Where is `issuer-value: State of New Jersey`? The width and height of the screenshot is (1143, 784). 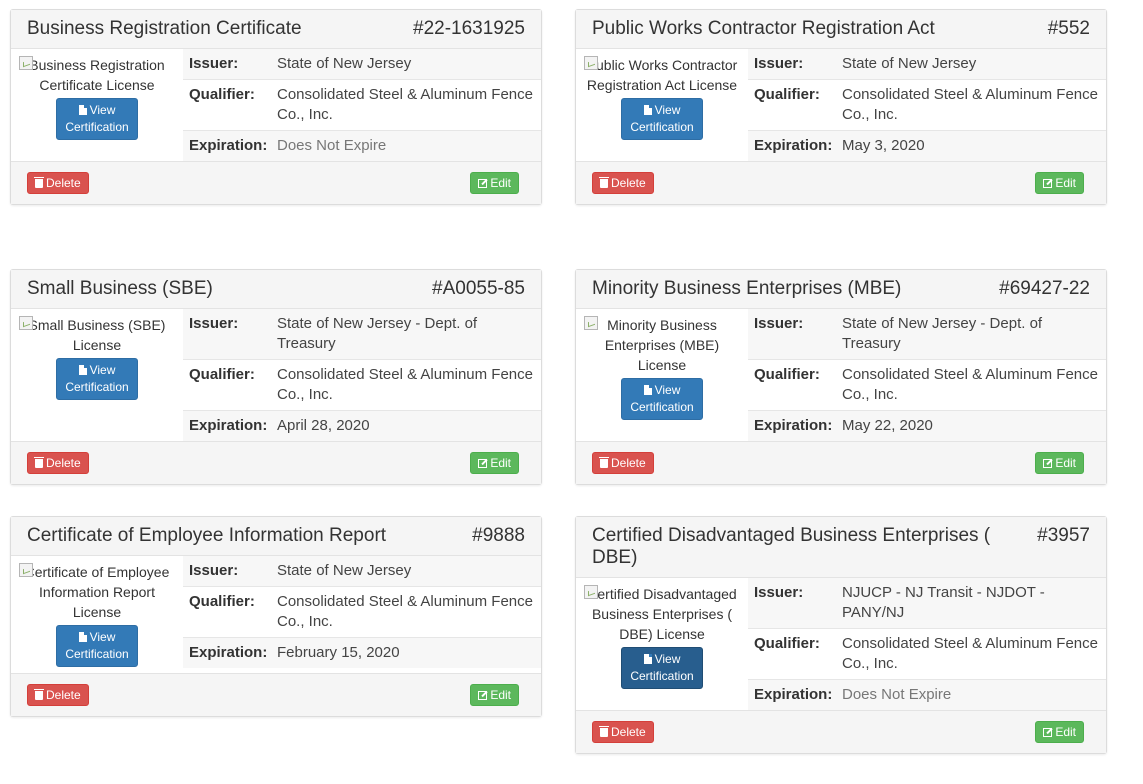
issuer-value: State of New Jersey is located at coordinates (344, 570).